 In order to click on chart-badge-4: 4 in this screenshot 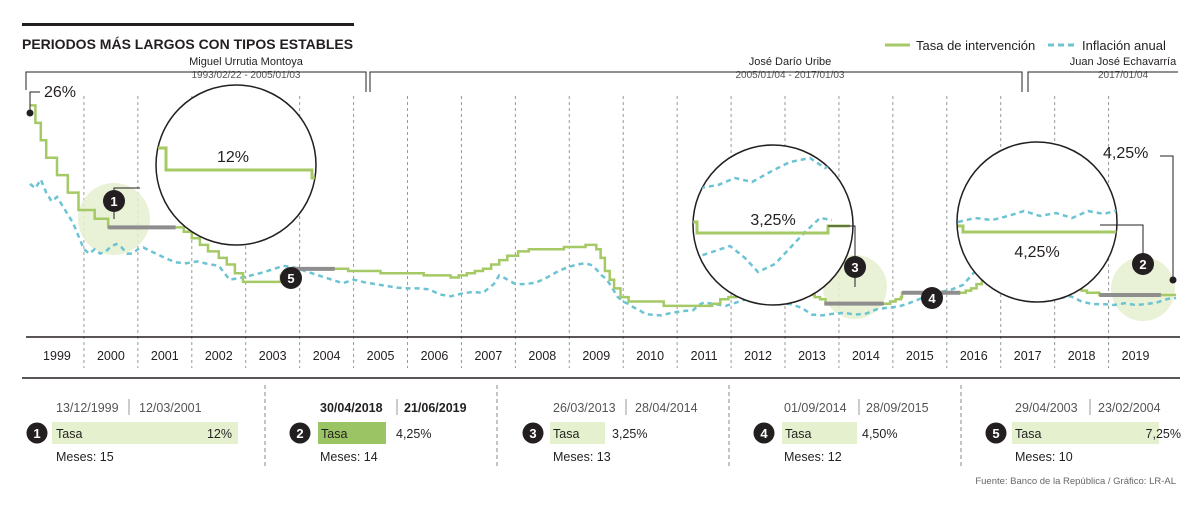, I will do `click(932, 298)`.